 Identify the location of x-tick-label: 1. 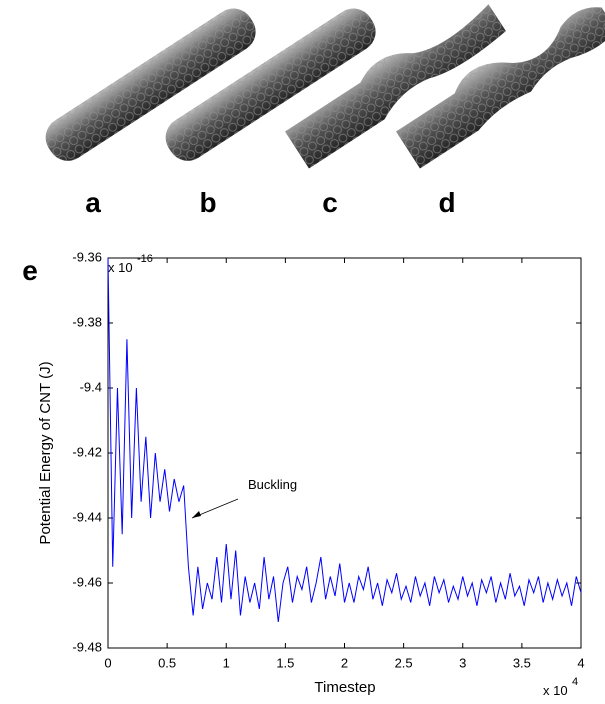
(226, 662).